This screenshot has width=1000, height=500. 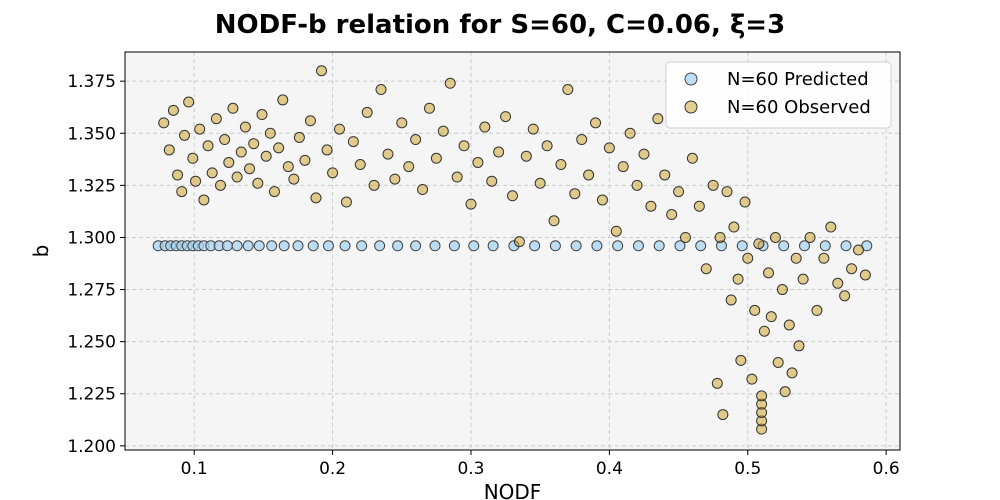 I want to click on legend-marker-observed, so click(x=691, y=107).